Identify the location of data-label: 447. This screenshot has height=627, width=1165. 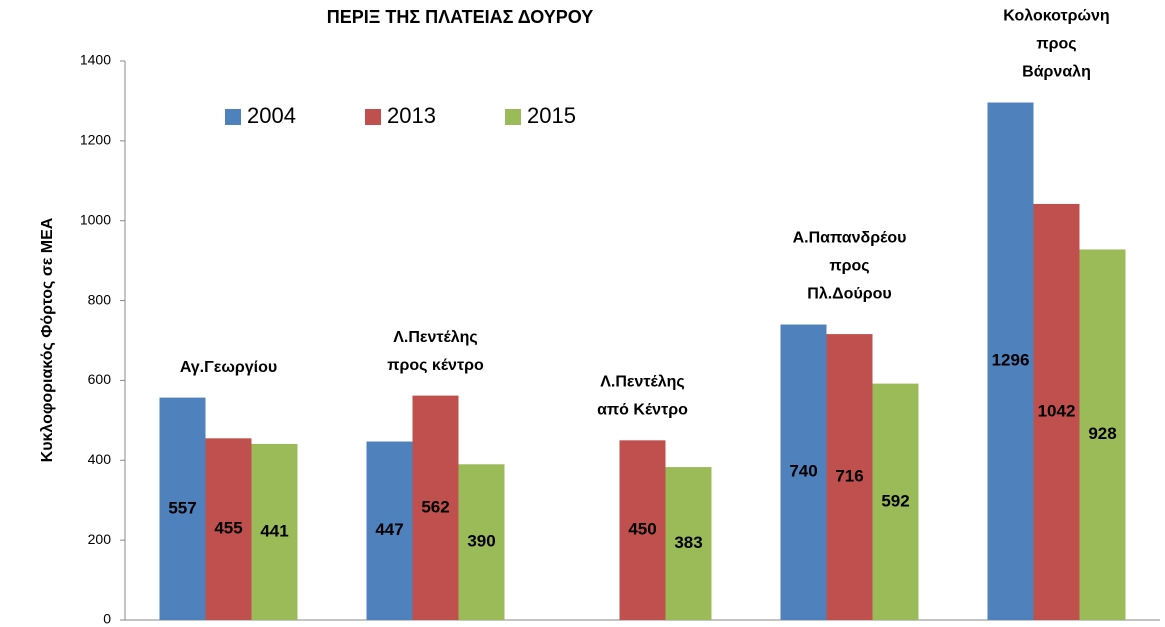
(389, 529).